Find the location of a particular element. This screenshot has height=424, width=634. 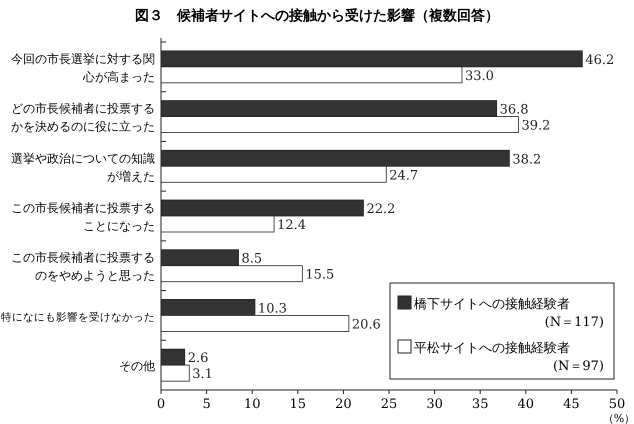

data-label: 22.2 is located at coordinates (381, 209).